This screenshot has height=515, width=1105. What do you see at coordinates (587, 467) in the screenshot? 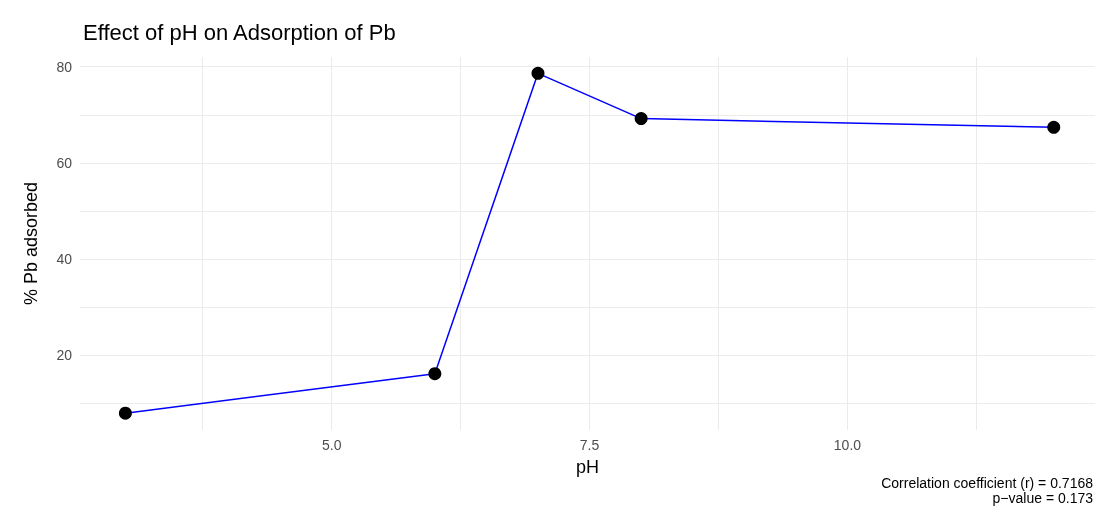
I see `x-axis-title: pH` at bounding box center [587, 467].